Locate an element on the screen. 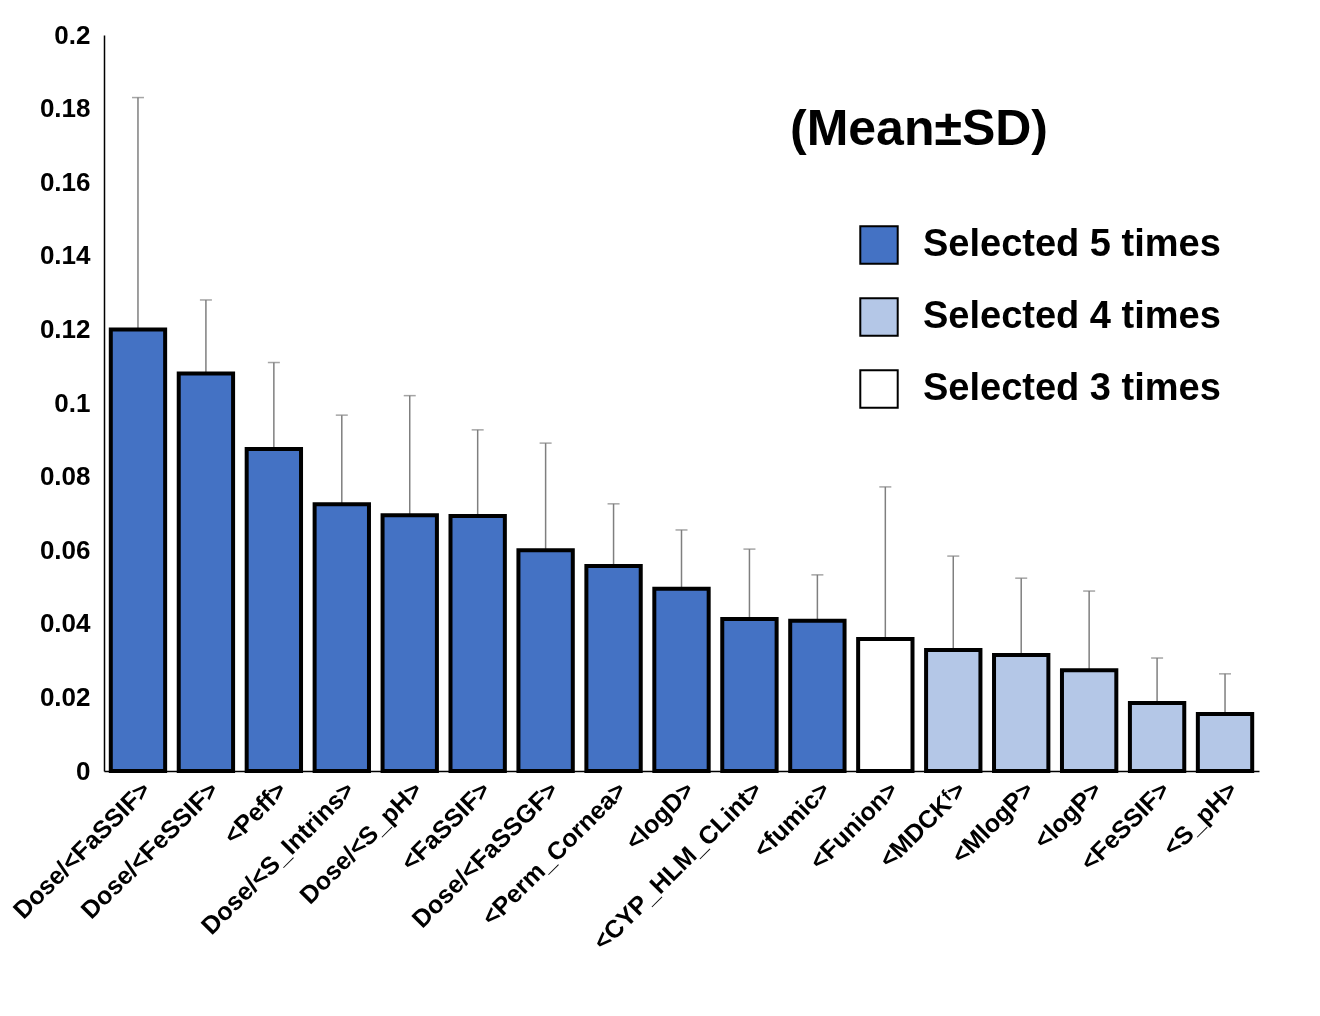 The width and height of the screenshot is (1320, 1016). y-tick-label: 0.08 is located at coordinates (65, 476).